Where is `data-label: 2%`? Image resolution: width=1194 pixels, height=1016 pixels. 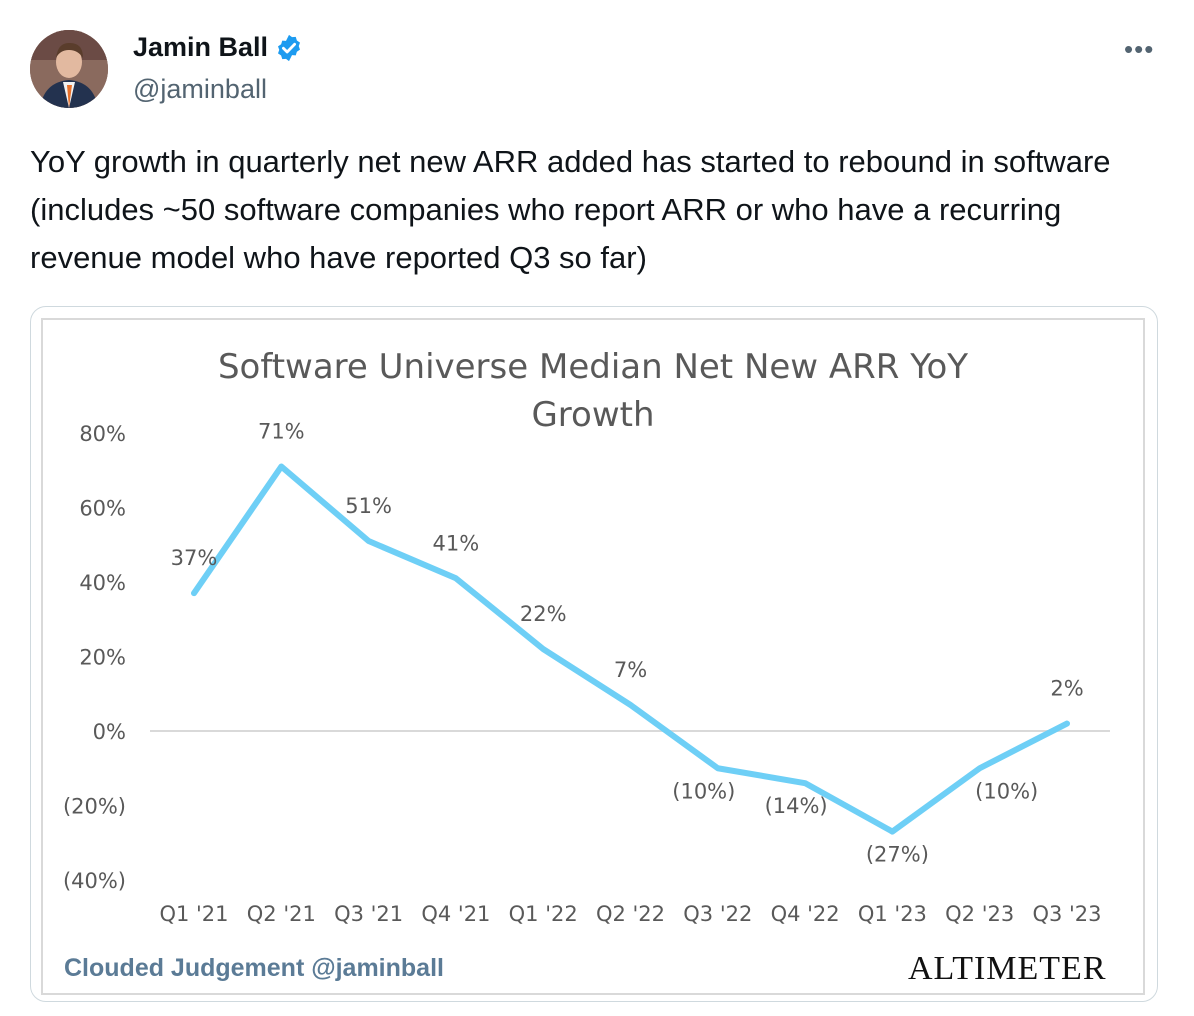 data-label: 2% is located at coordinates (1066, 689).